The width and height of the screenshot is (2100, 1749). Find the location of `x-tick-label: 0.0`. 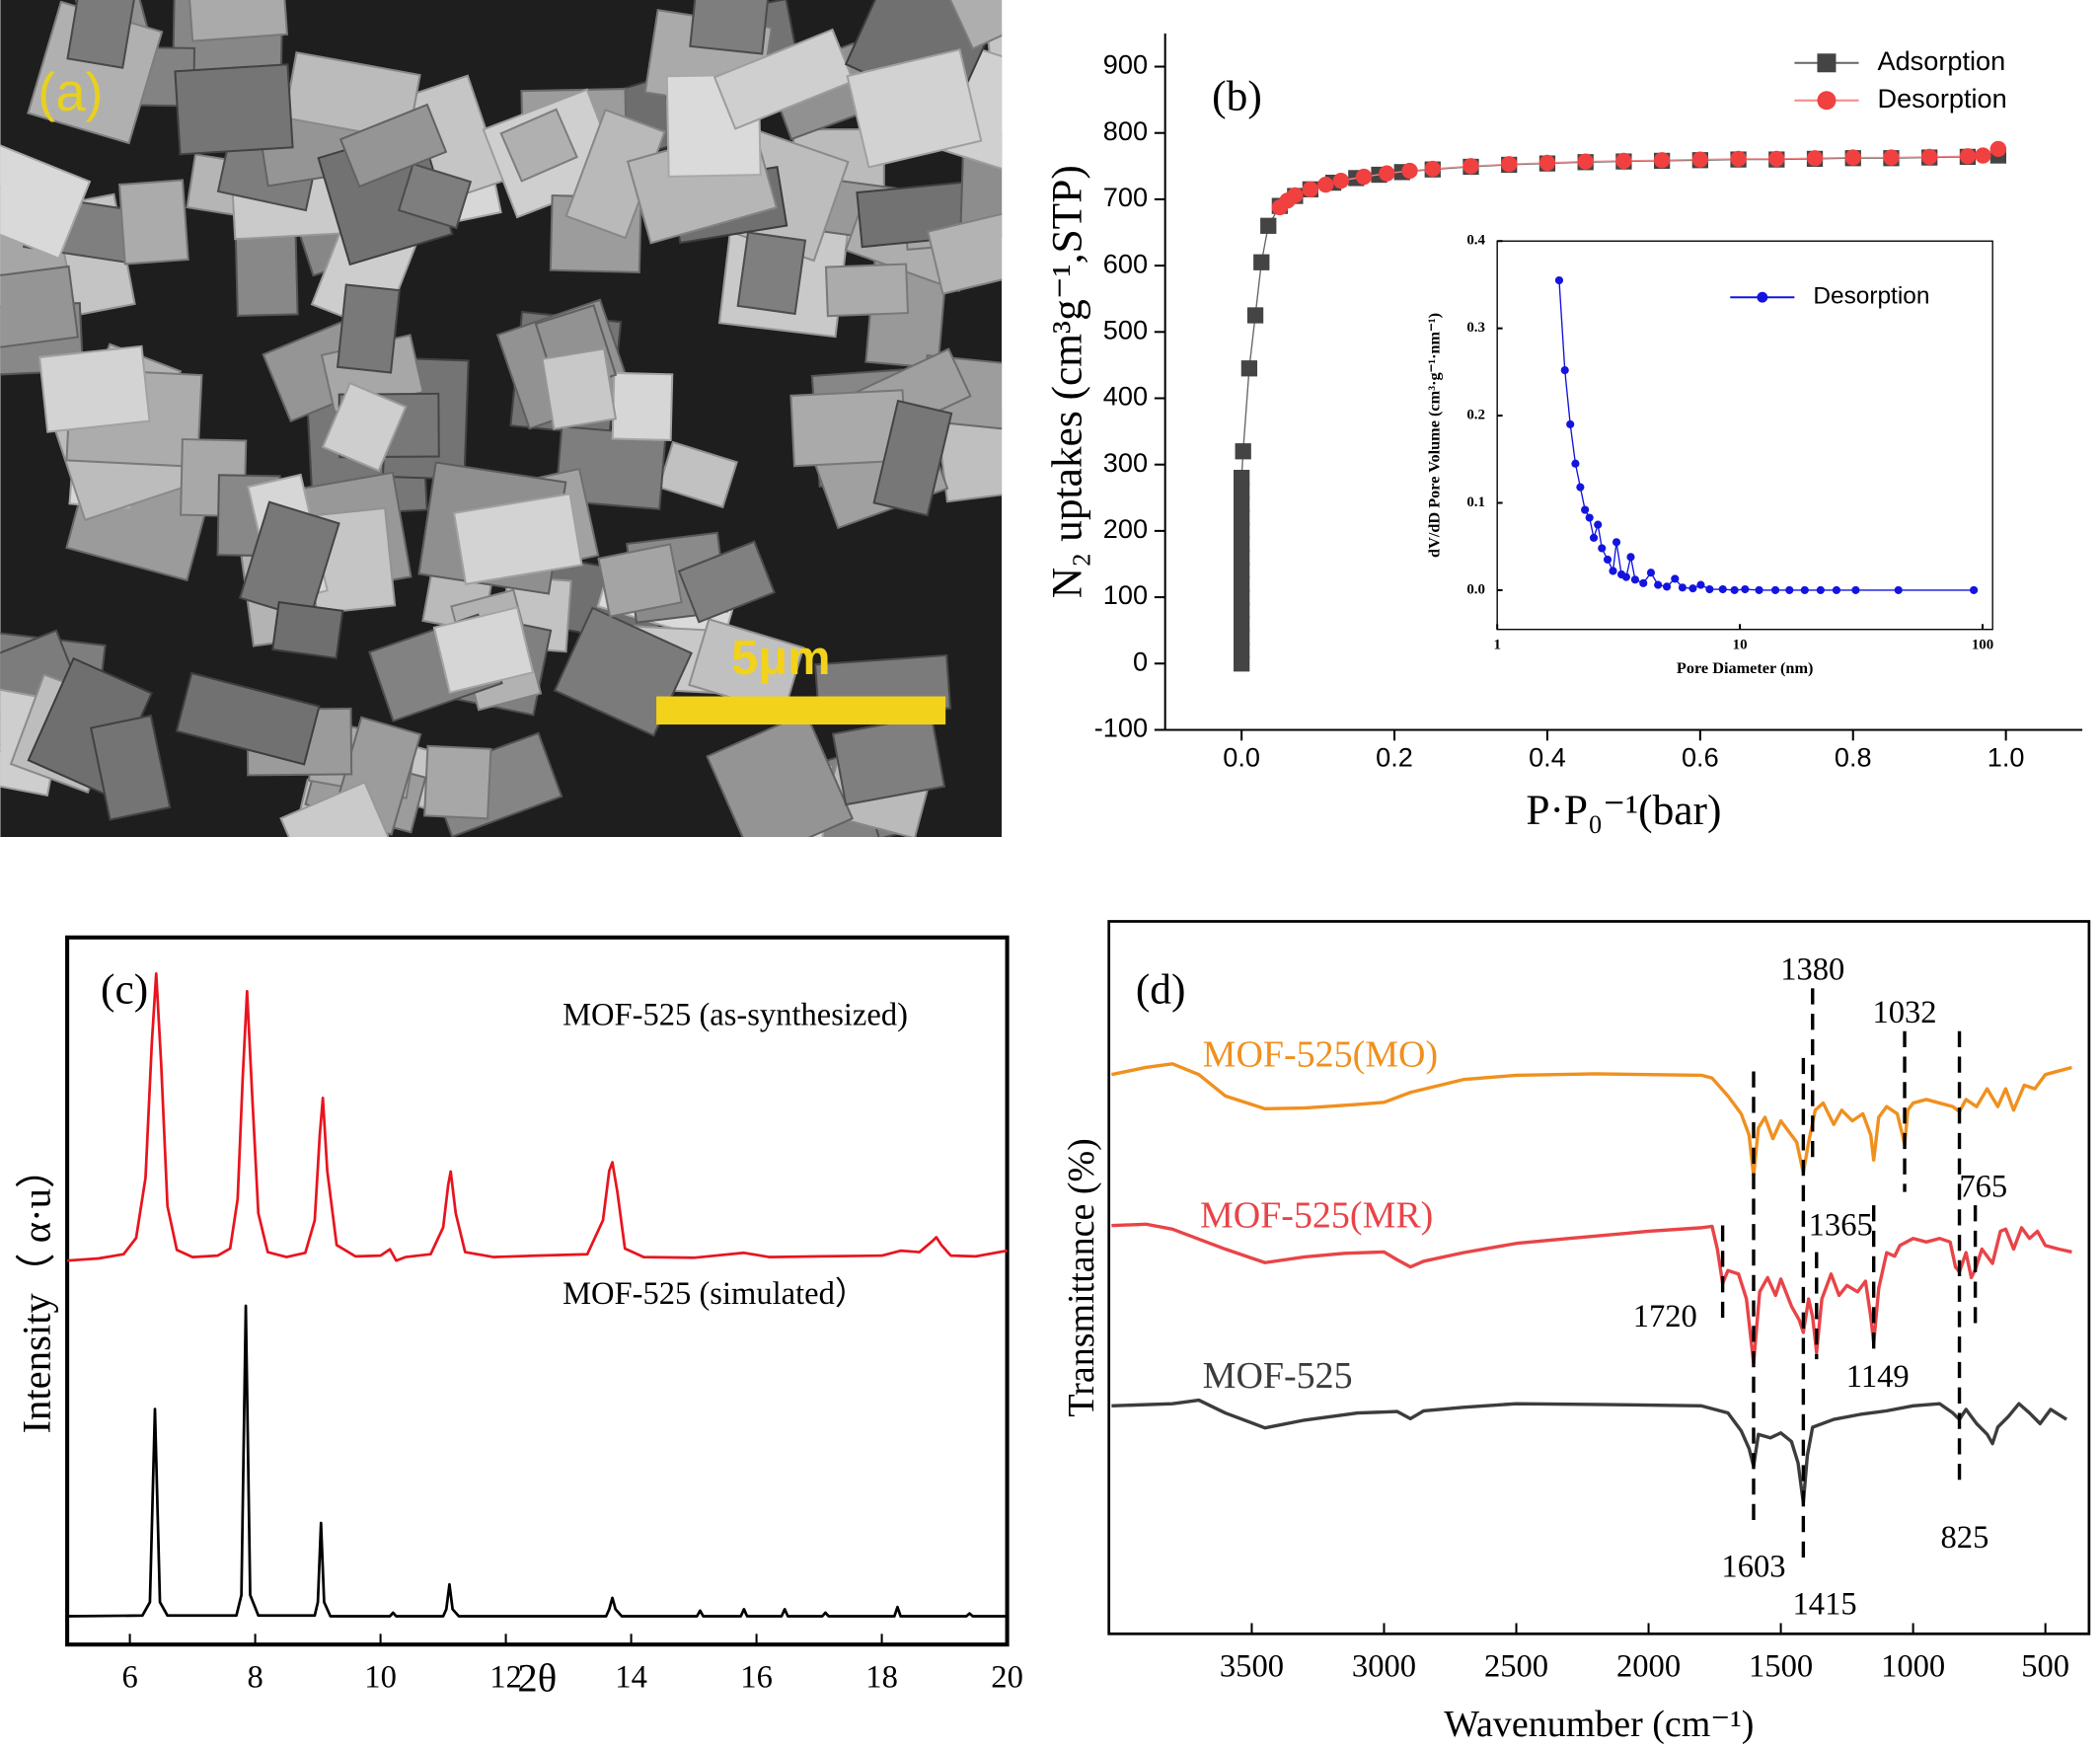

x-tick-label: 0.0 is located at coordinates (1242, 756).